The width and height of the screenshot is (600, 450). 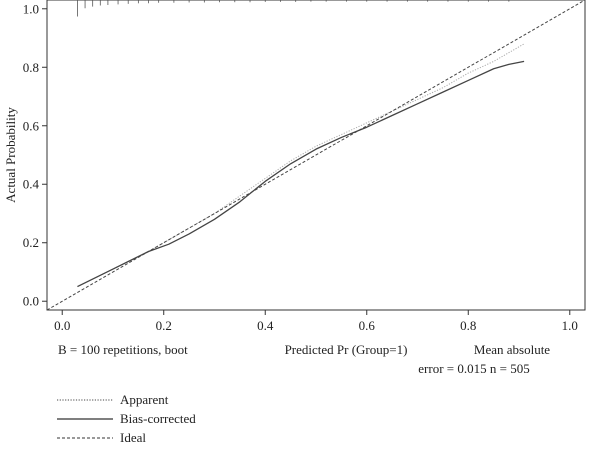 What do you see at coordinates (570, 325) in the screenshot?
I see `x-tick-label: 1.0` at bounding box center [570, 325].